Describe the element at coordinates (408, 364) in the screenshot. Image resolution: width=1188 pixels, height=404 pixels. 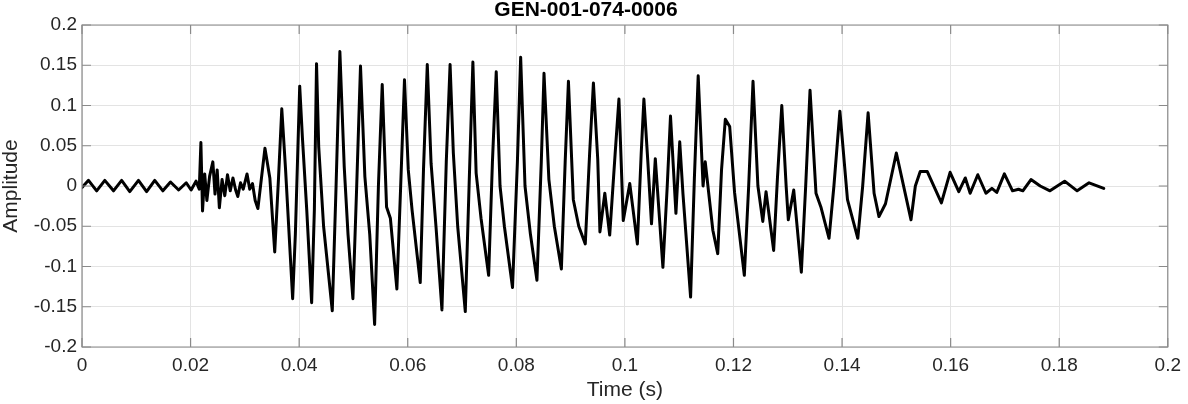
I see `x-tick-label: 0.06` at that location.